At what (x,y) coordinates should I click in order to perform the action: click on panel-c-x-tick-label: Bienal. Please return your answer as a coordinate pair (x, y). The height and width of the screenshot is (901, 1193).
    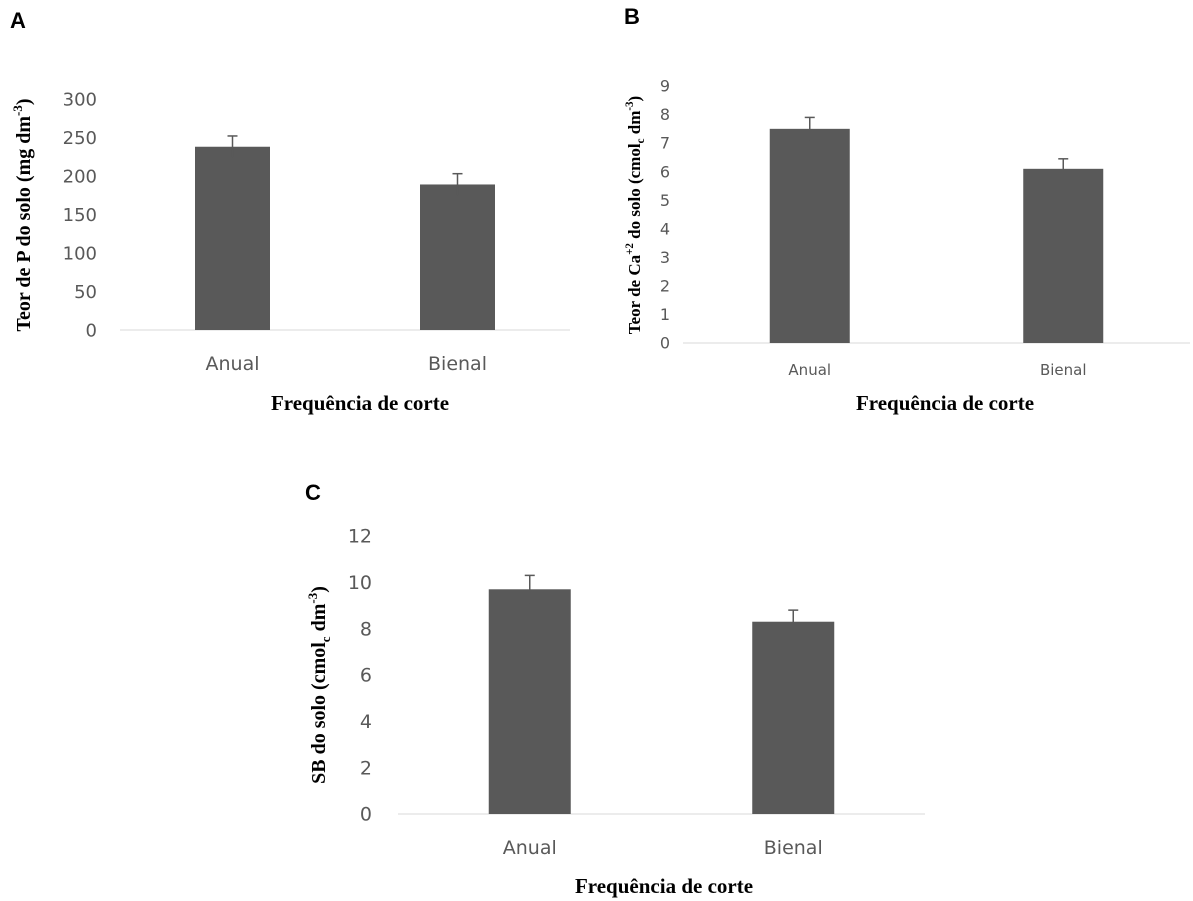
    Looking at the image, I should click on (793, 848).